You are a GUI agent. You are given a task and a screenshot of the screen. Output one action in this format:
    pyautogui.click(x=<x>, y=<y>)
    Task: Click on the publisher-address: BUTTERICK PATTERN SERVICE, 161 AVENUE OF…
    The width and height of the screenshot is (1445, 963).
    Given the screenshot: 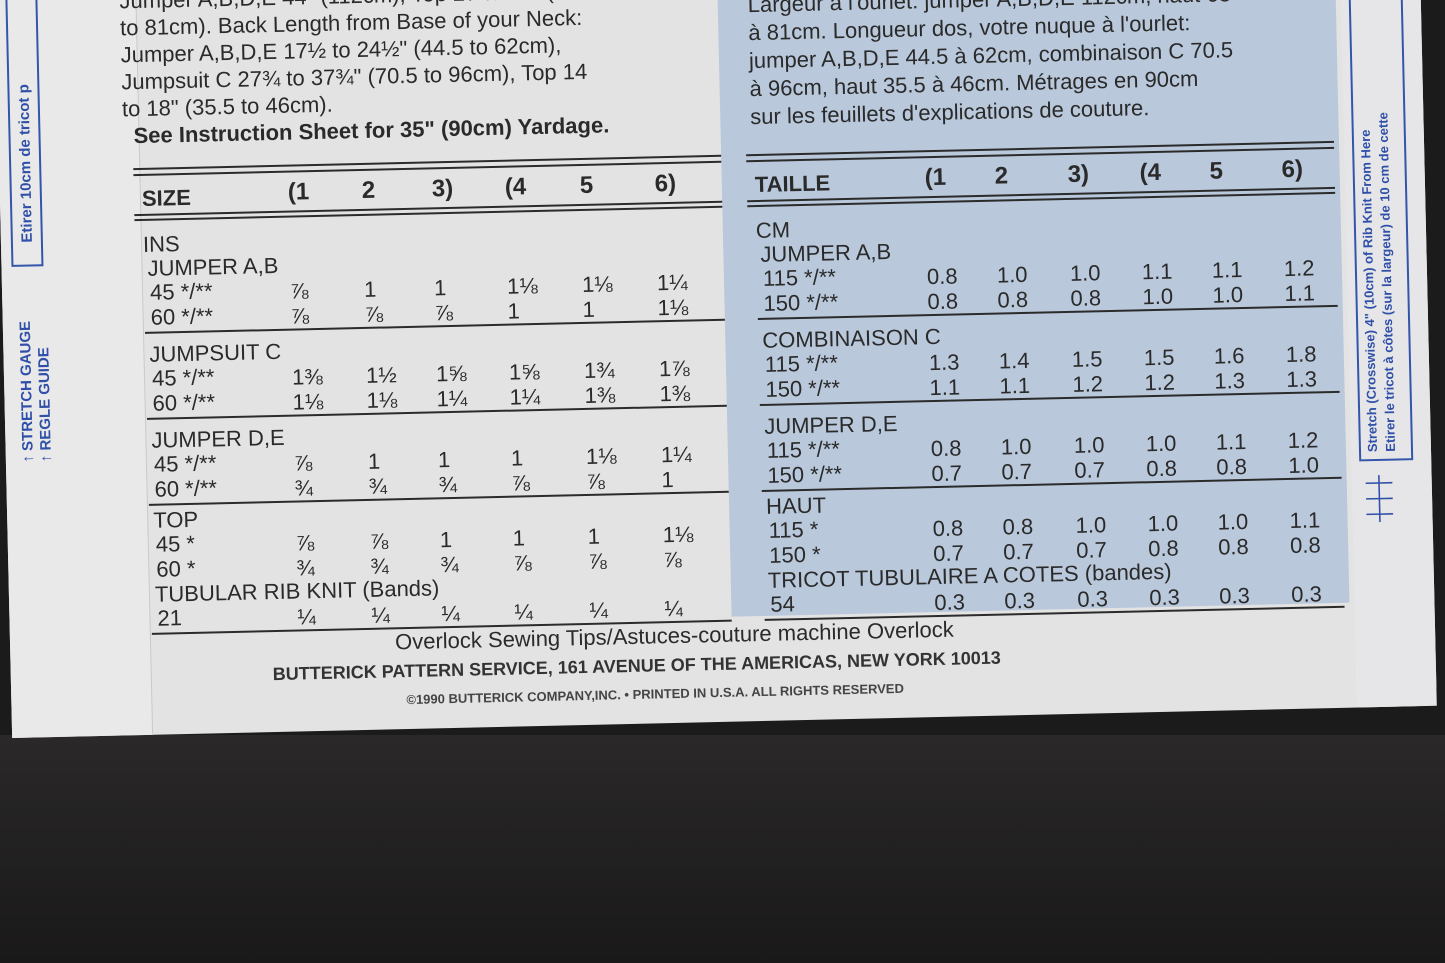 What is the action you would take?
    pyautogui.click(x=636, y=666)
    